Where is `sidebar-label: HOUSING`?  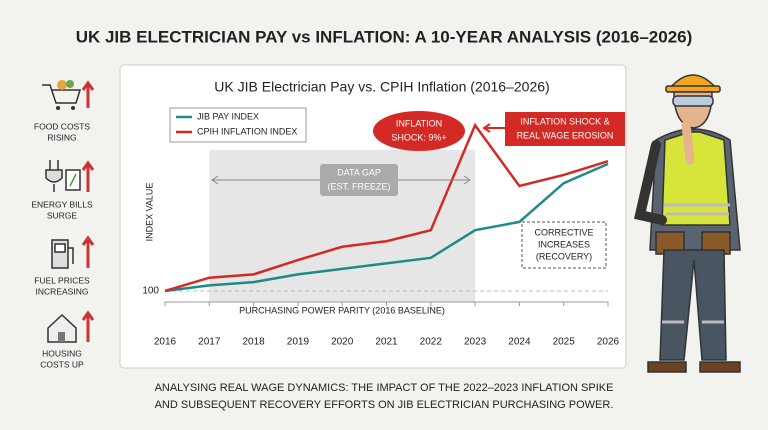 sidebar-label: HOUSING is located at coordinates (62, 353).